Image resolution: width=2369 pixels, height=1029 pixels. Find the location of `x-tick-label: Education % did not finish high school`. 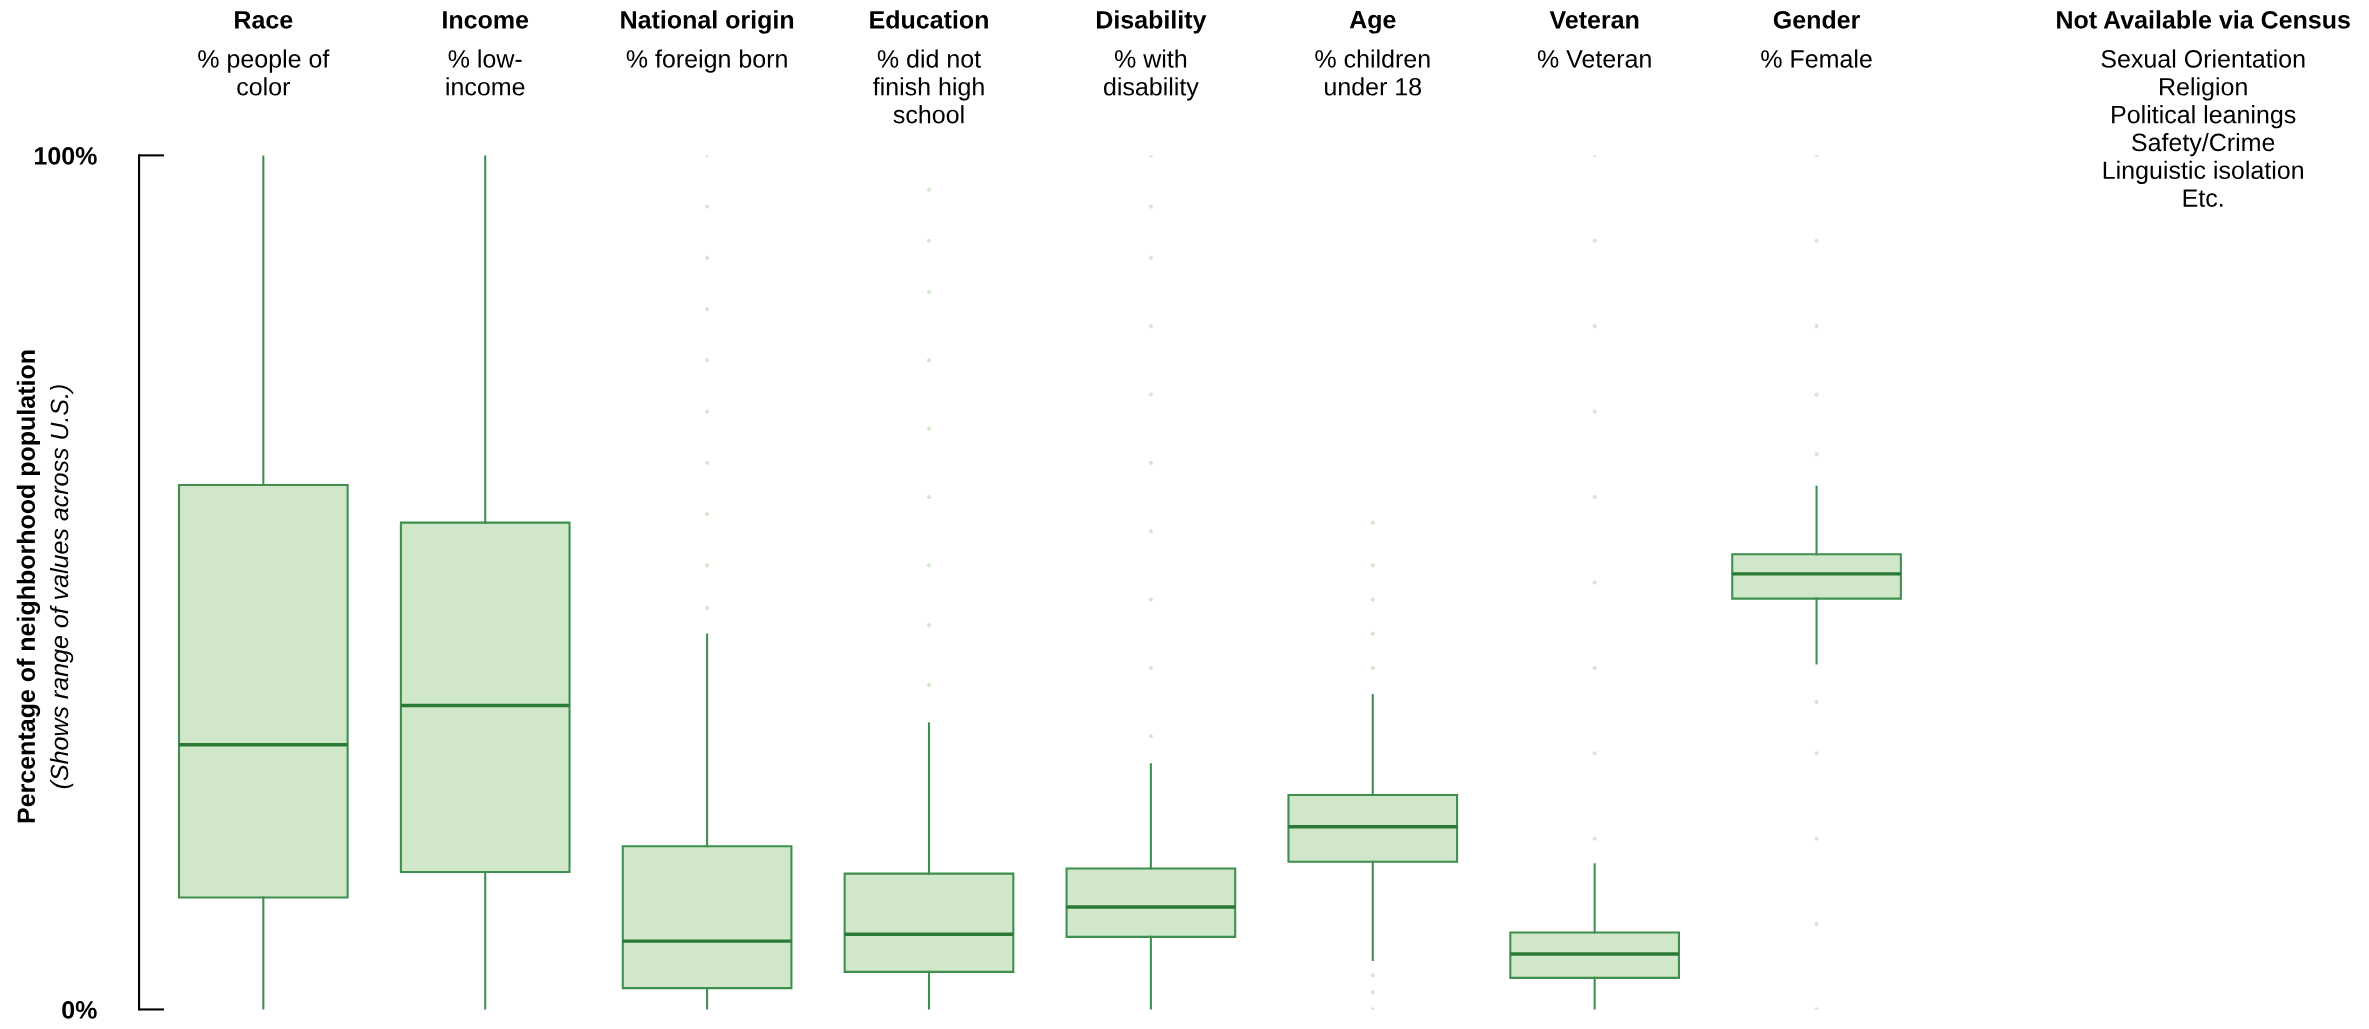

x-tick-label: Education % did not finish high school is located at coordinates (929, 67).